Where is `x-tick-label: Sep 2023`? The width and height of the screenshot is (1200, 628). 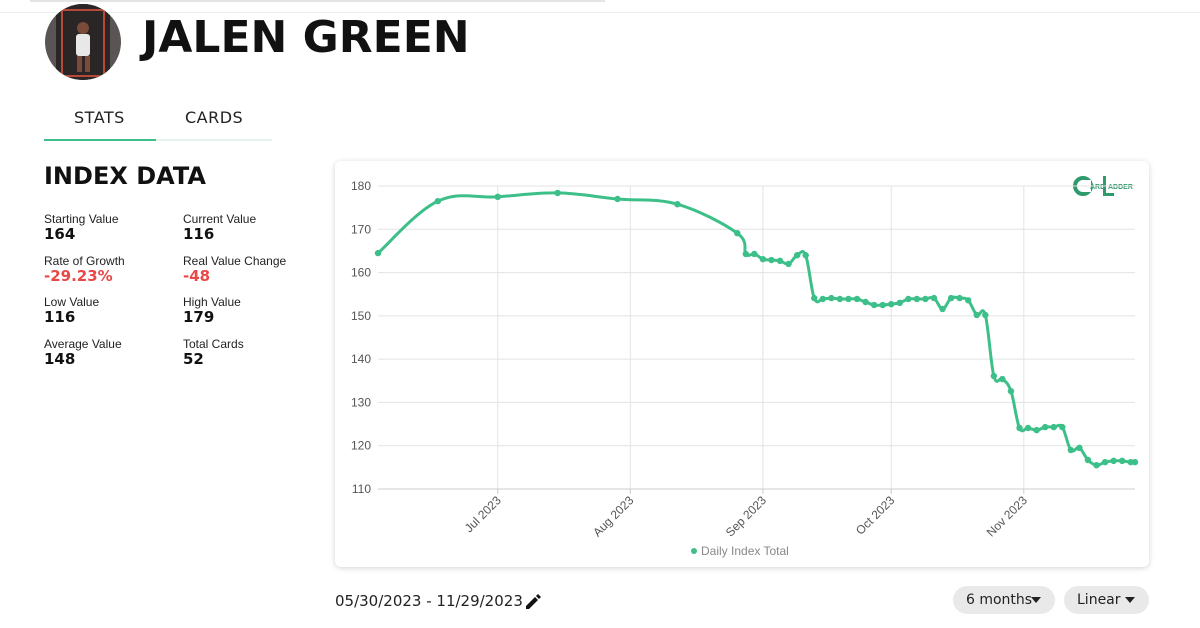 x-tick-label: Sep 2023 is located at coordinates (746, 516).